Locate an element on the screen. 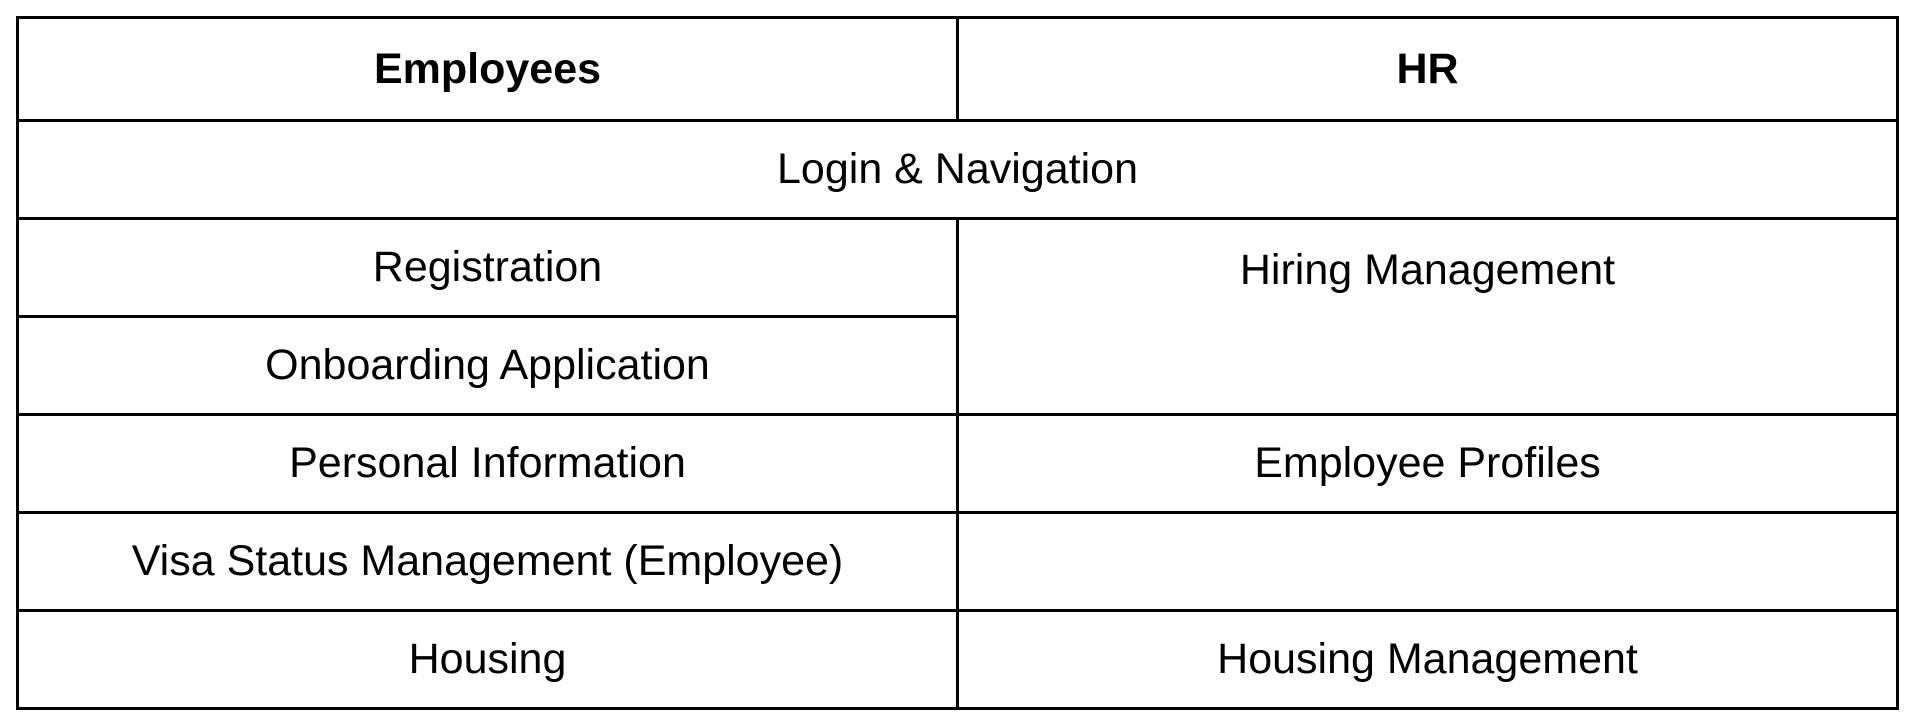 This screenshot has width=1910, height=724. cell-hiring-management: Hiring Management is located at coordinates (1427, 317).